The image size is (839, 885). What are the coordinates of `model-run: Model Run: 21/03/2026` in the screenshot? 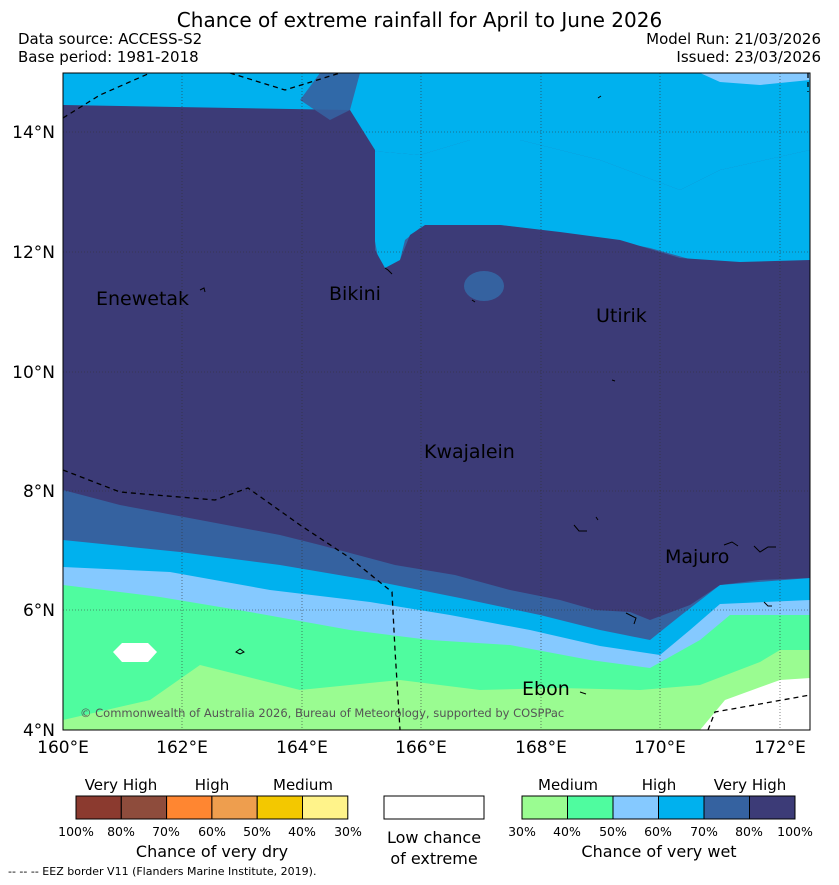 It's located at (733, 39).